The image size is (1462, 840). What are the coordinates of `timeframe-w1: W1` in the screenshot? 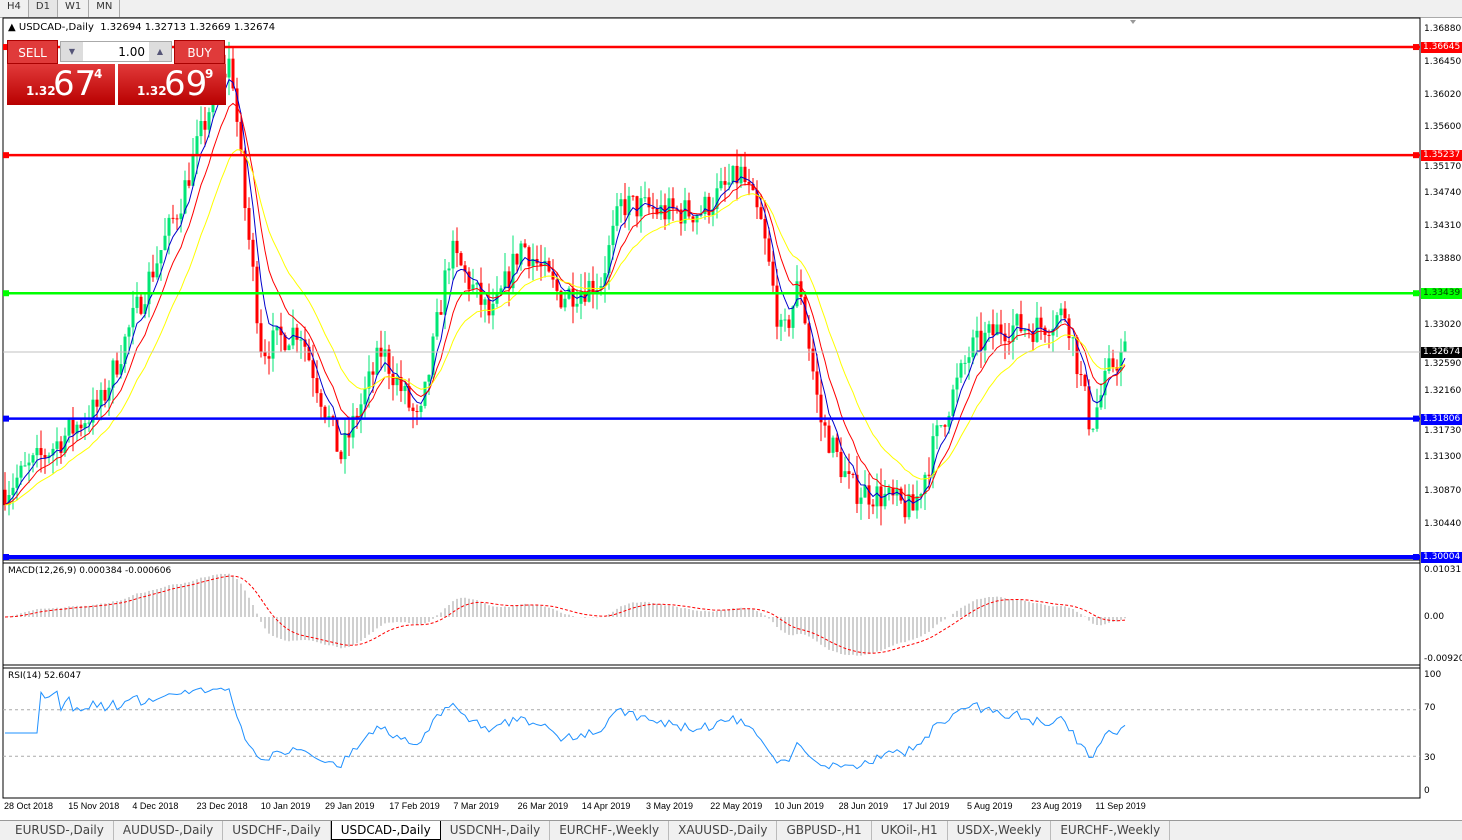 It's located at (74, 8).